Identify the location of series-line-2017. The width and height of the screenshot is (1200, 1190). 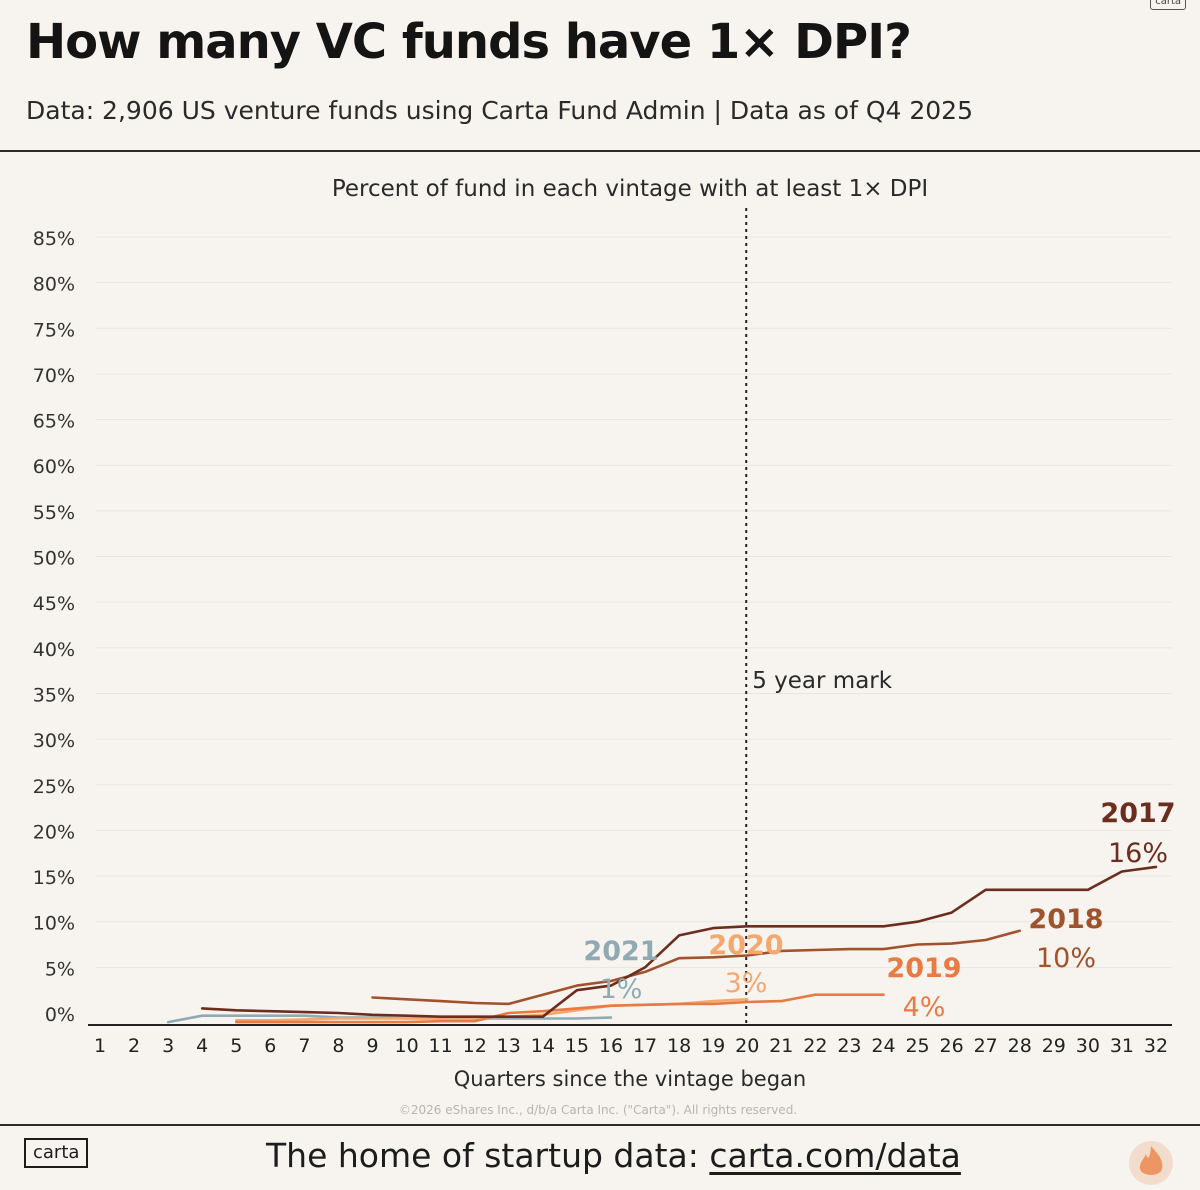
(679, 941).